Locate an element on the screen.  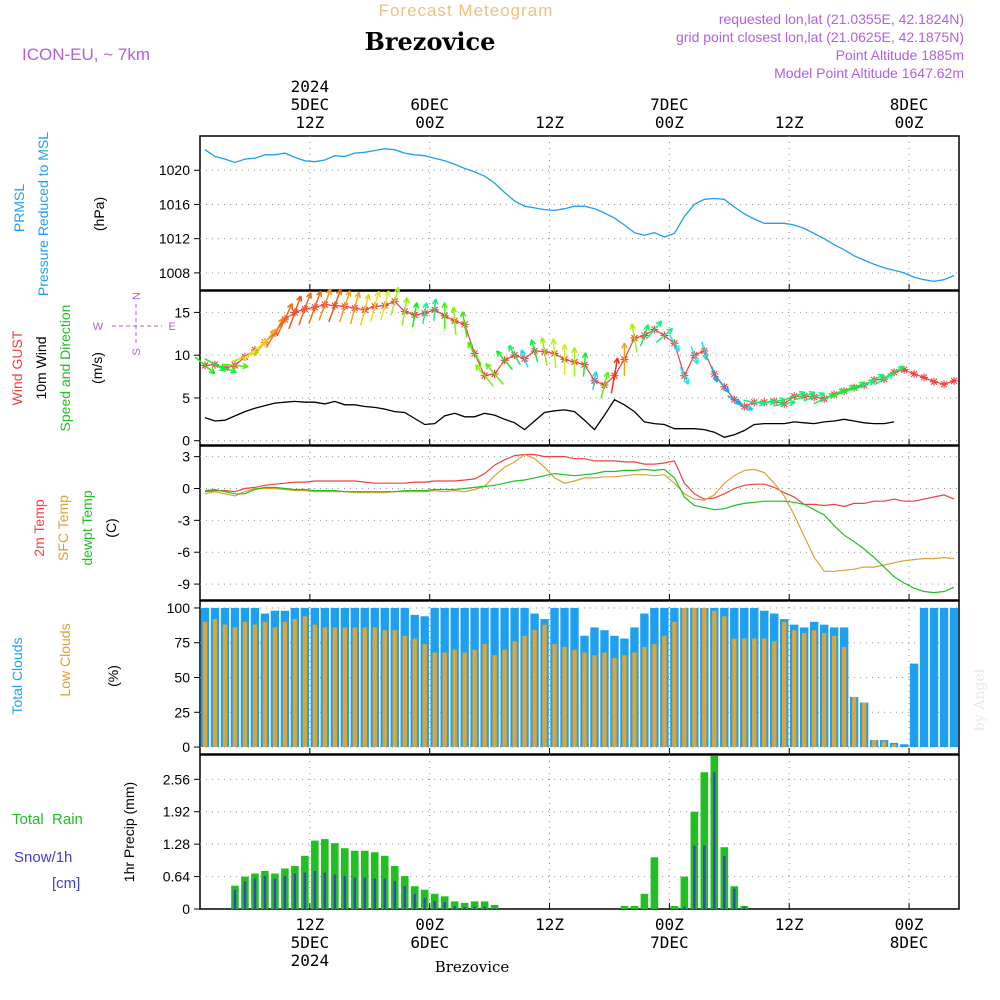
compass-west: W is located at coordinates (98, 327).